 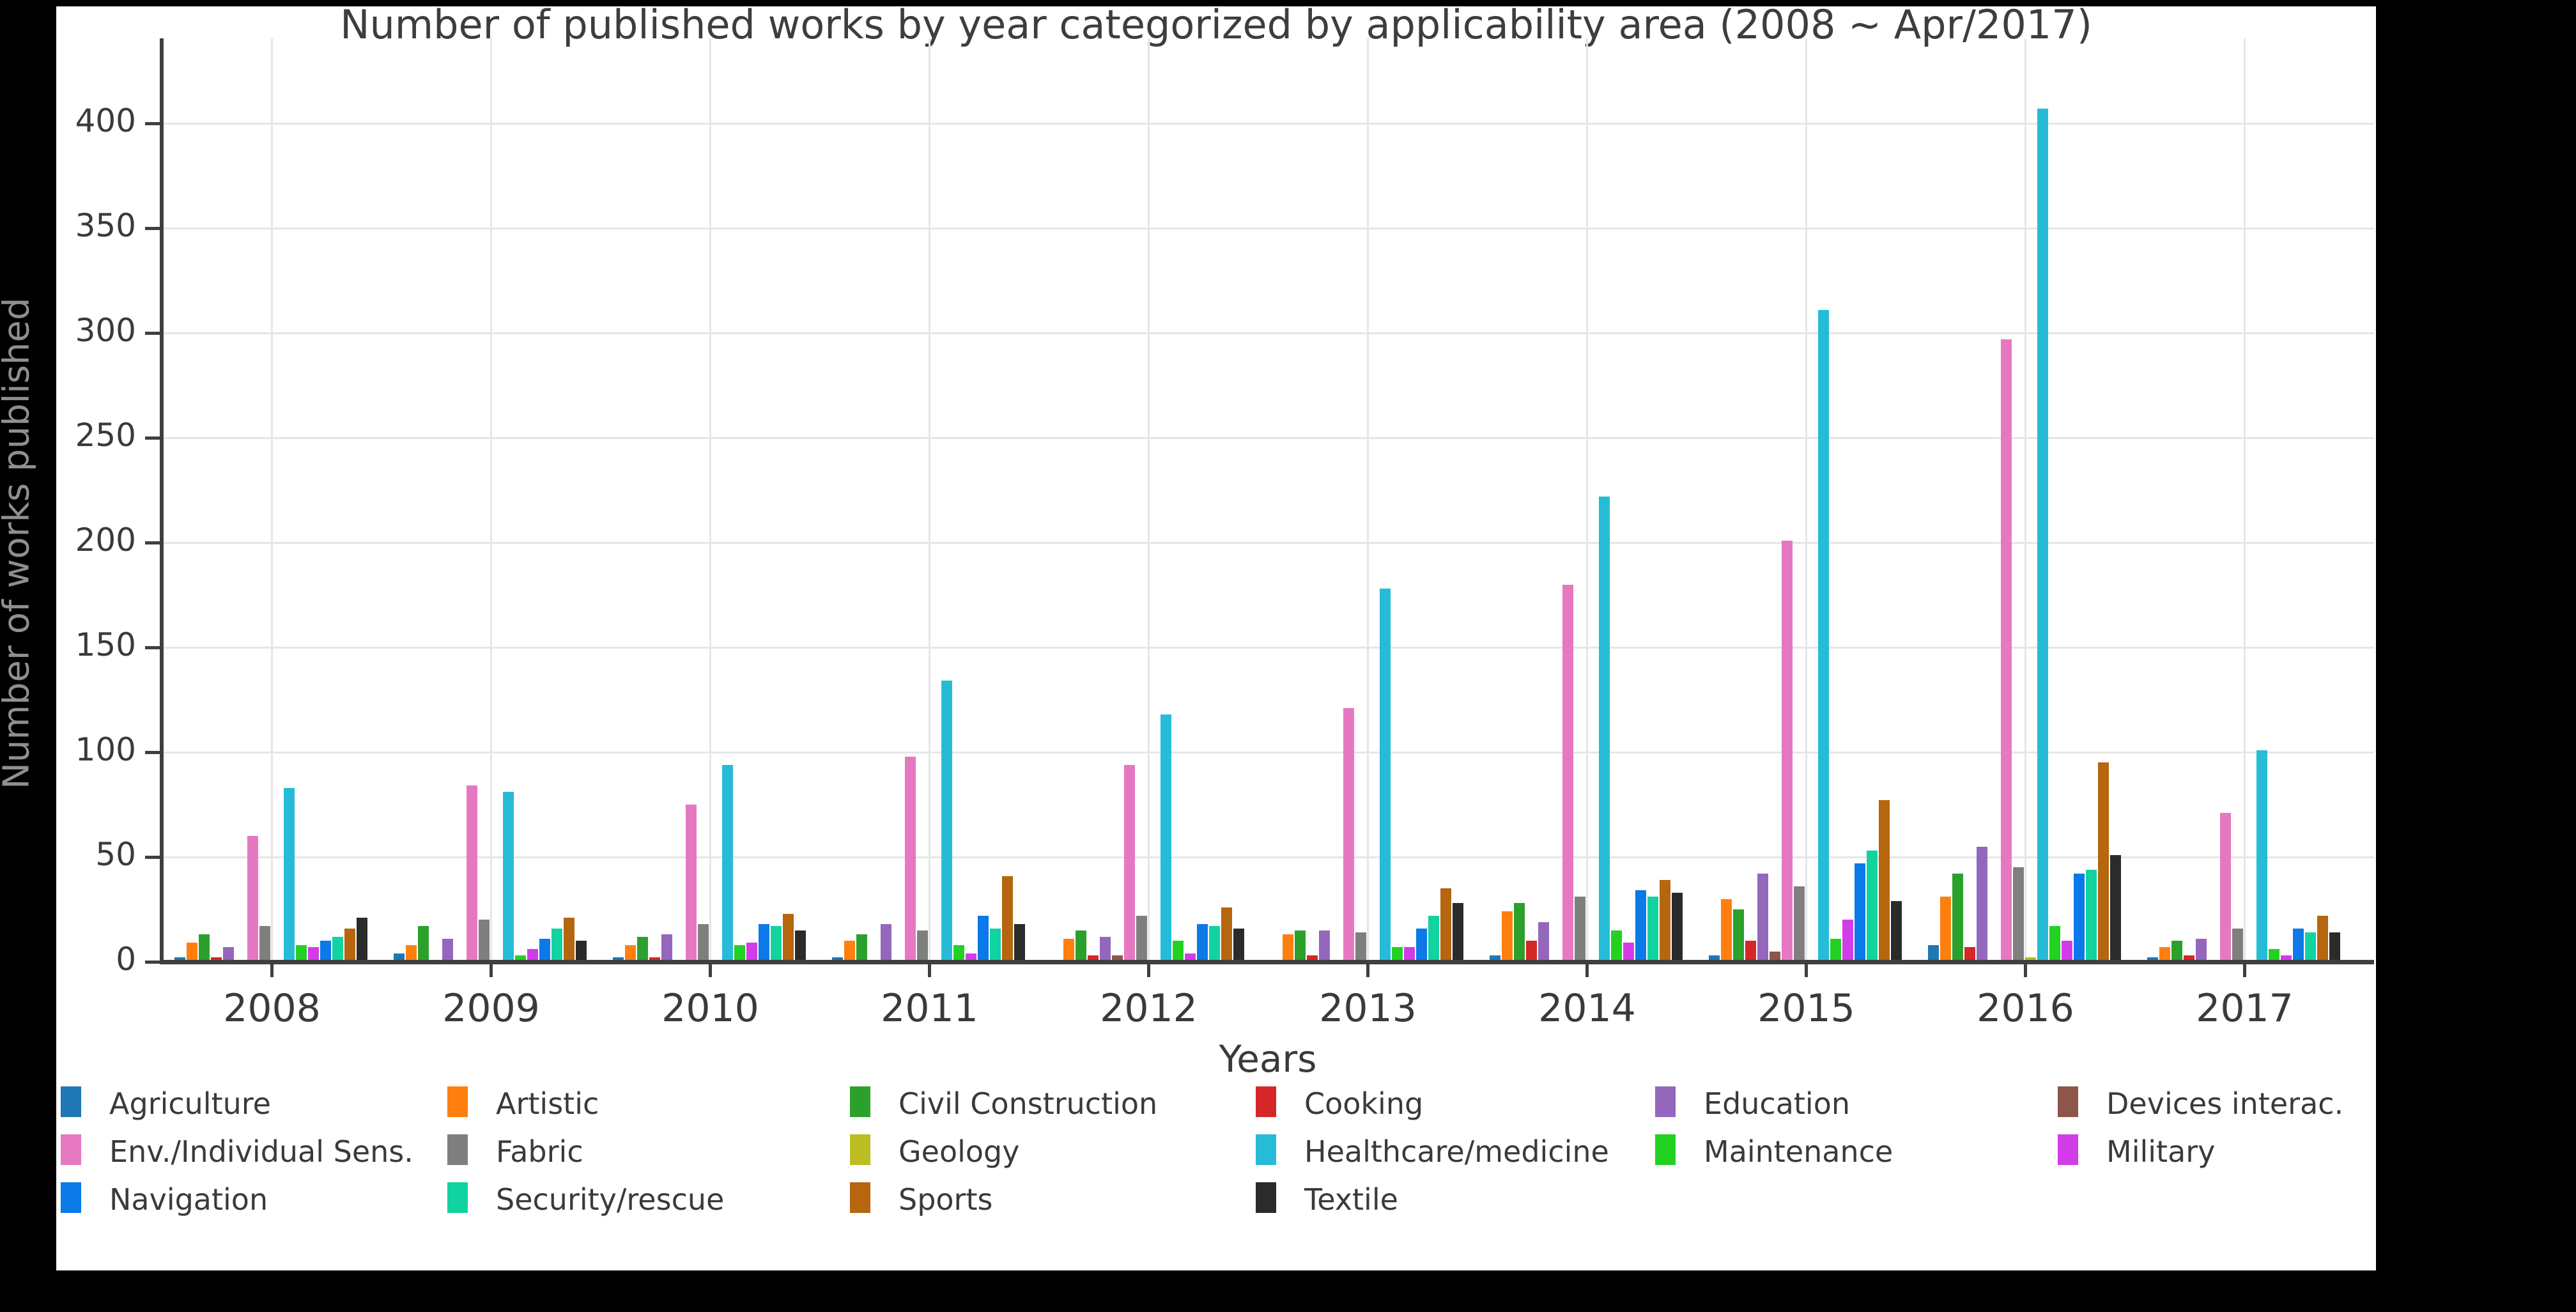 What do you see at coordinates (105, 330) in the screenshot?
I see `y-tick-label: 300` at bounding box center [105, 330].